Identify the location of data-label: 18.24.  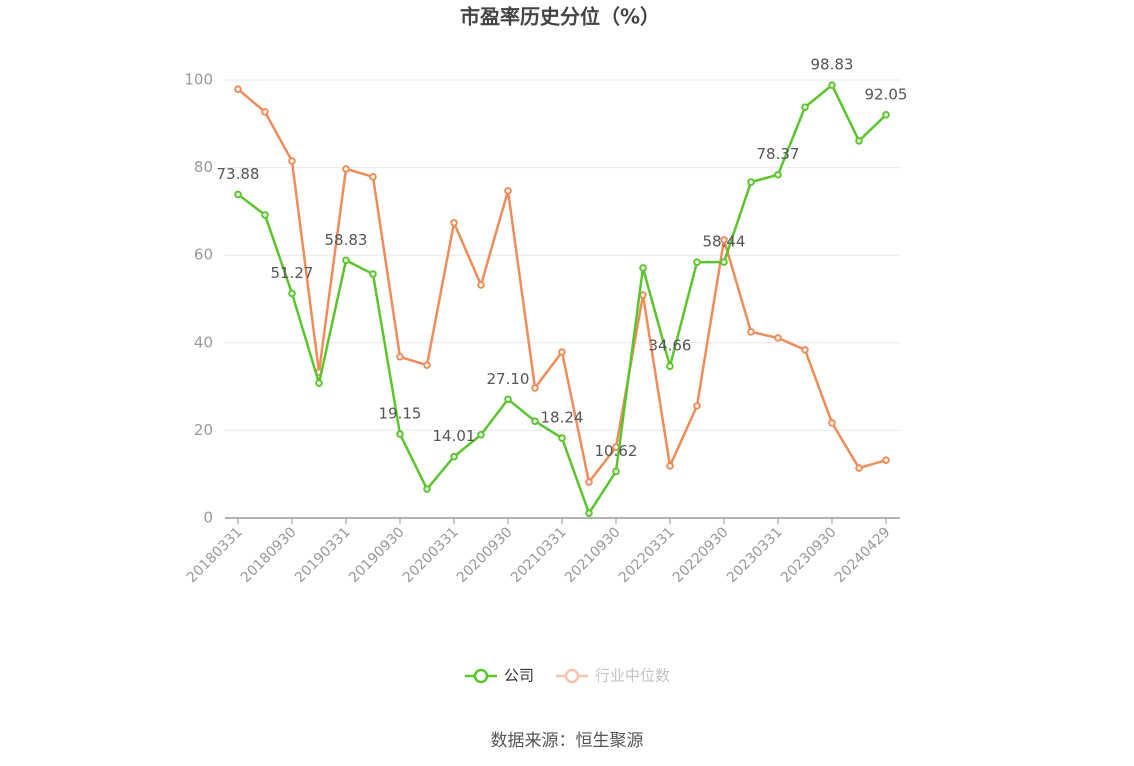
(562, 418).